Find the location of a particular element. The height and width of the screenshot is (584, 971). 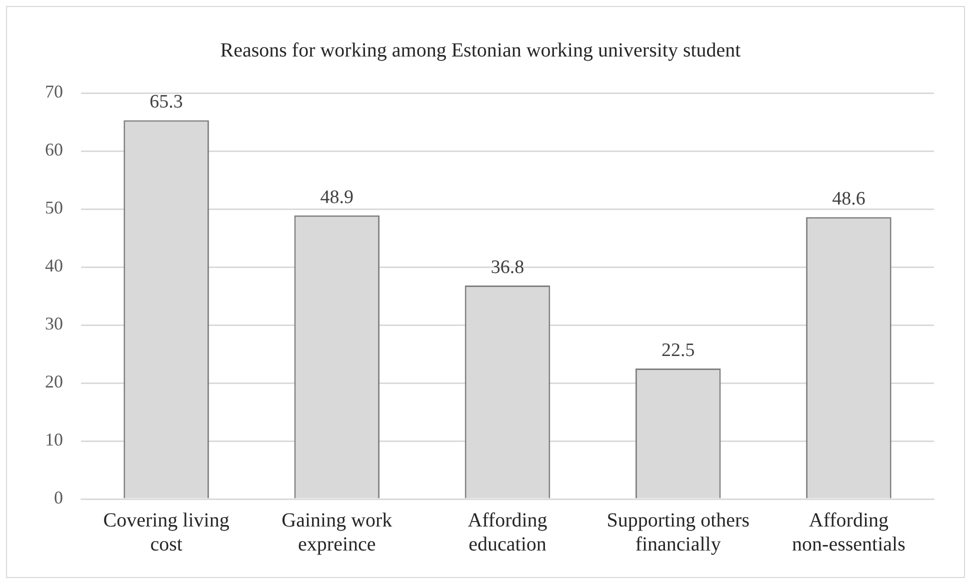

data-label: 48.6 is located at coordinates (849, 199).